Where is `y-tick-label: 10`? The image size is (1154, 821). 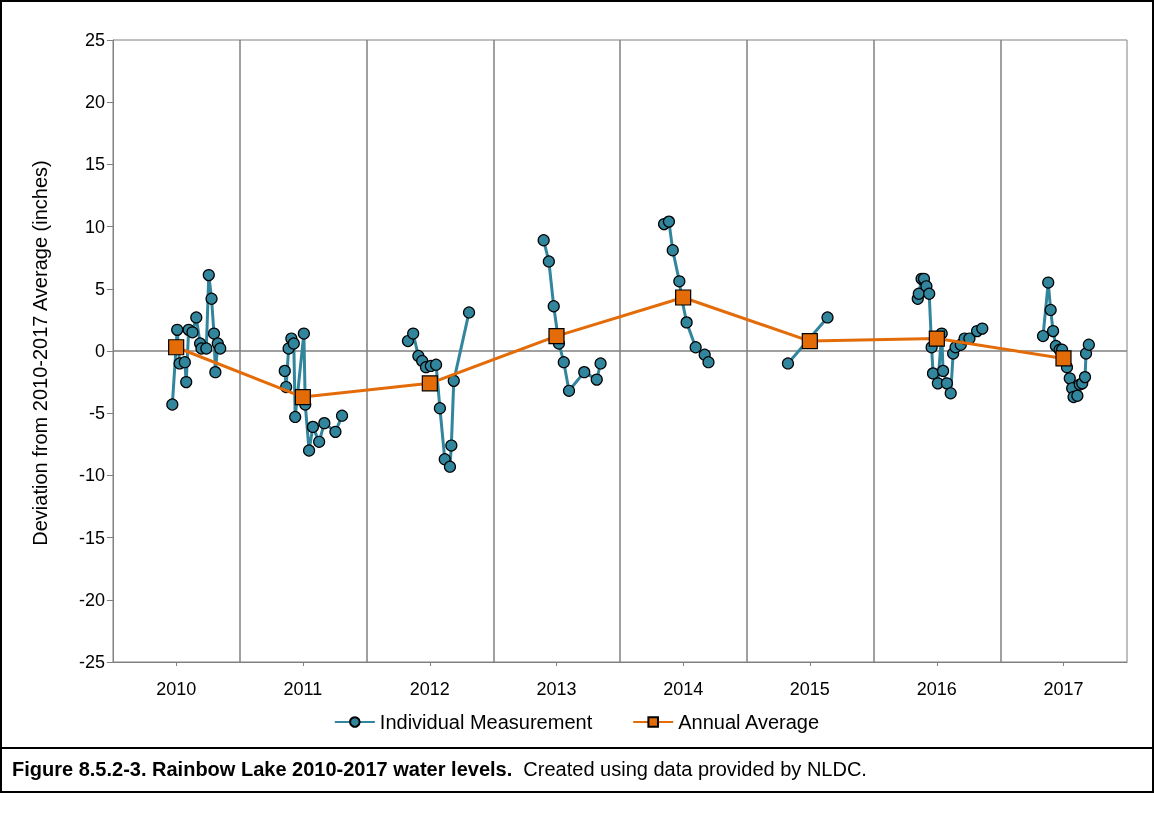 y-tick-label: 10 is located at coordinates (94, 226).